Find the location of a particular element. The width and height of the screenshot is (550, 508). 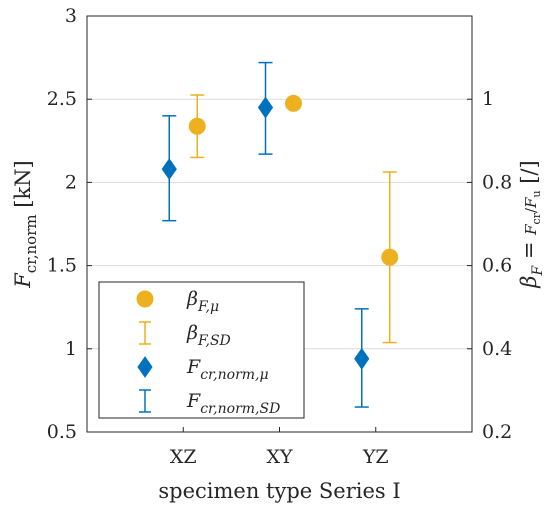

legend-item: βF,SD is located at coordinates (185, 335).